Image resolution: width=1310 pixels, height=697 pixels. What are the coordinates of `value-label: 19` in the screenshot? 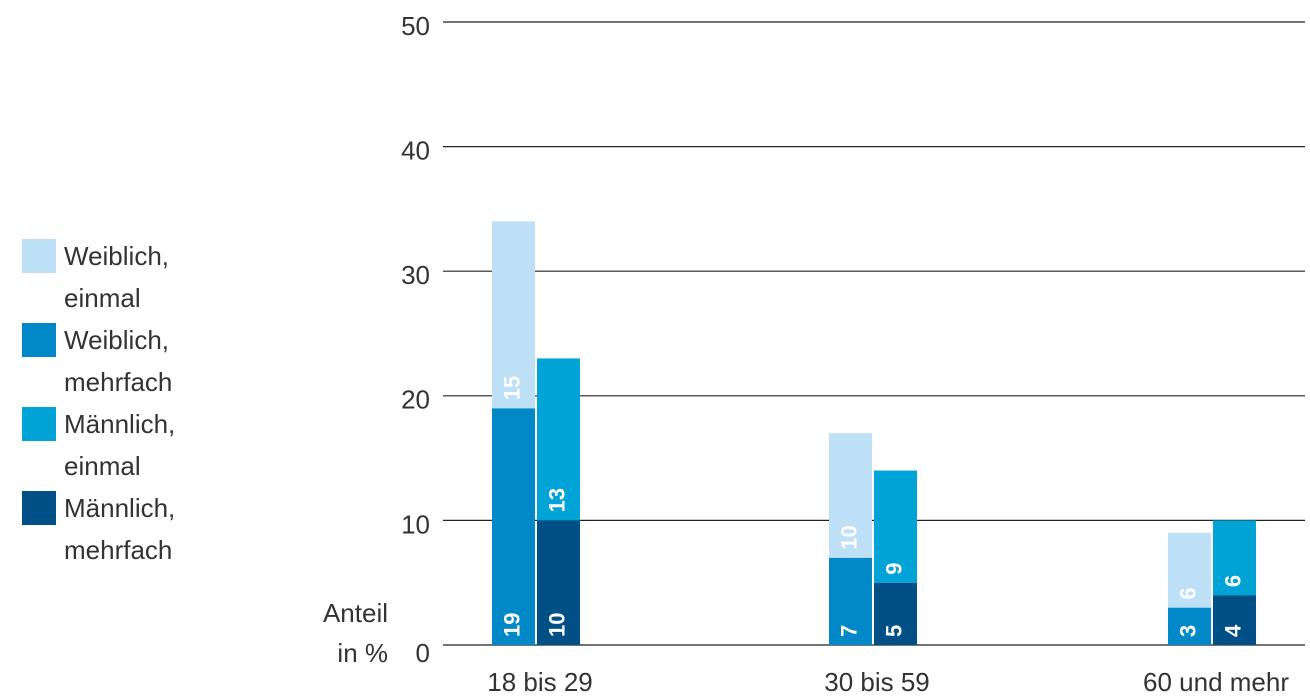 It's located at (511, 625).